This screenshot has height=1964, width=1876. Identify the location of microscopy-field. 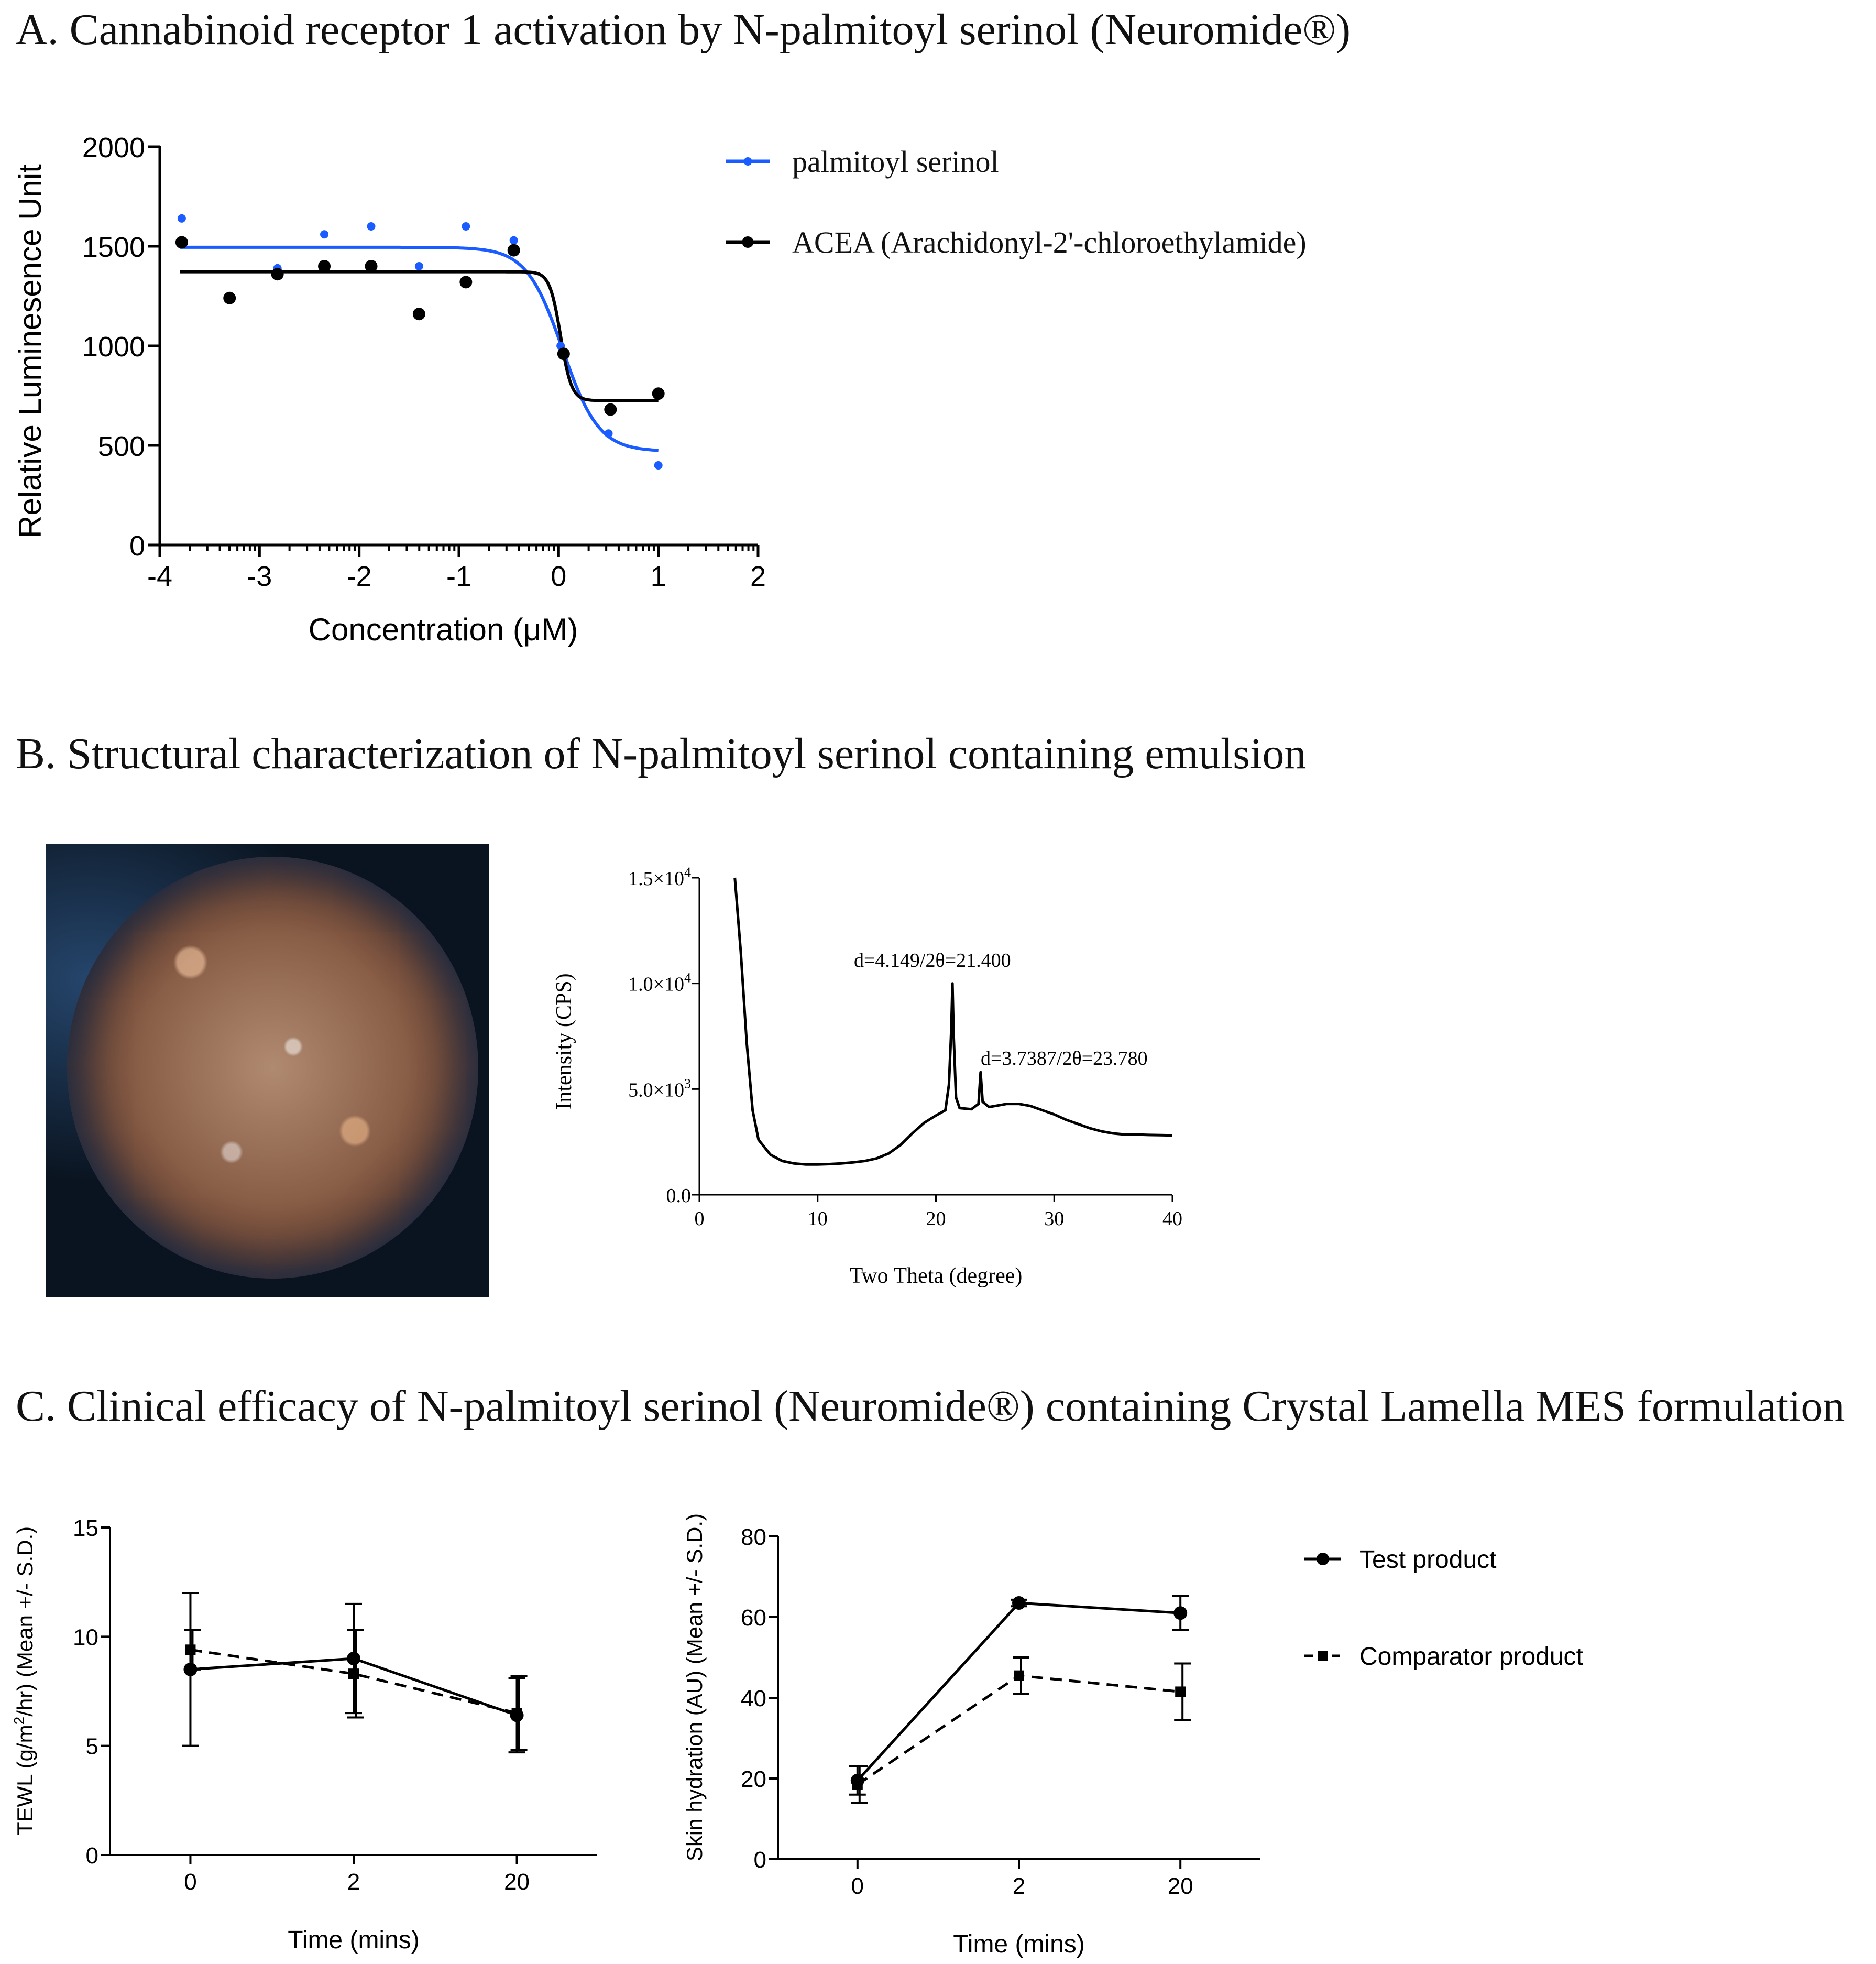
(272, 1068).